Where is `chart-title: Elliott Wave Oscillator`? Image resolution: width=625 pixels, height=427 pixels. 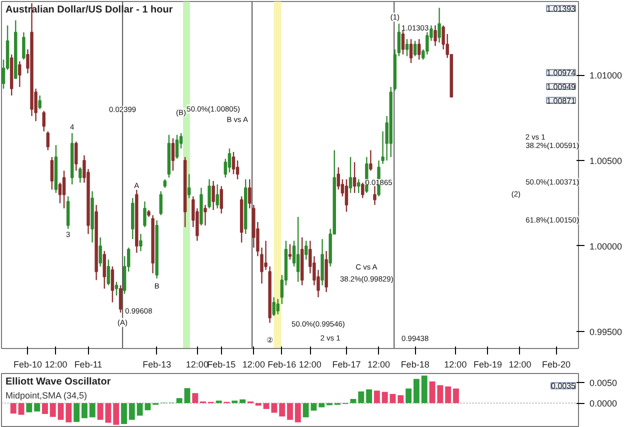 chart-title: Elliott Wave Oscillator is located at coordinates (58, 382).